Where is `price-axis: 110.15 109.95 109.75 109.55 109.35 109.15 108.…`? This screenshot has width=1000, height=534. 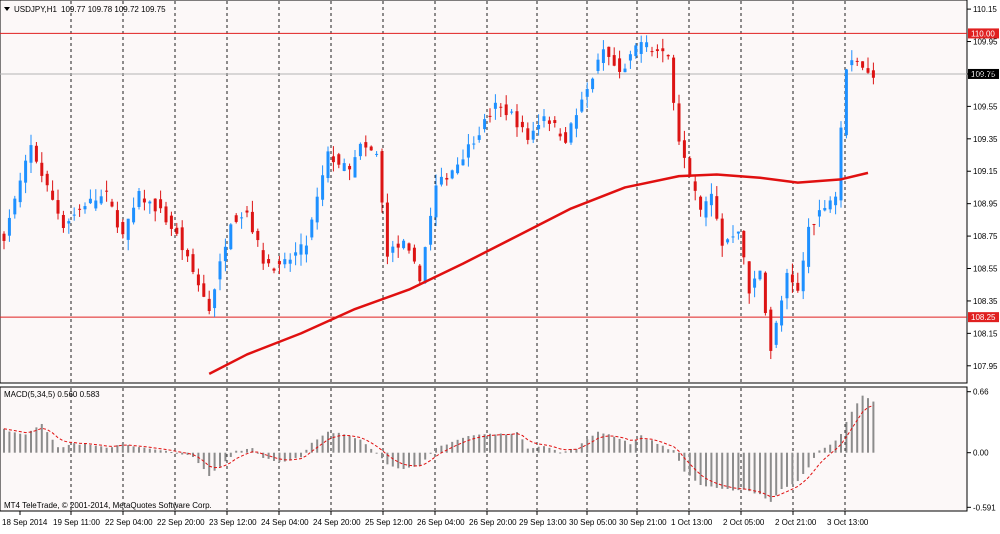
price-axis: 110.15 109.95 109.75 109.55 109.35 109.15 108.… is located at coordinates (982, 188).